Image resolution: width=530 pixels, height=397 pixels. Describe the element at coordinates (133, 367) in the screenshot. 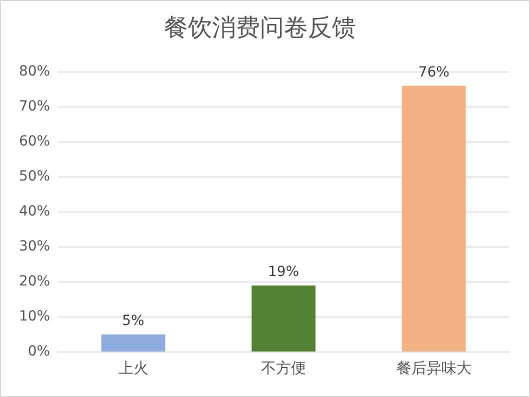

I see `x-tick-label: 上火` at that location.